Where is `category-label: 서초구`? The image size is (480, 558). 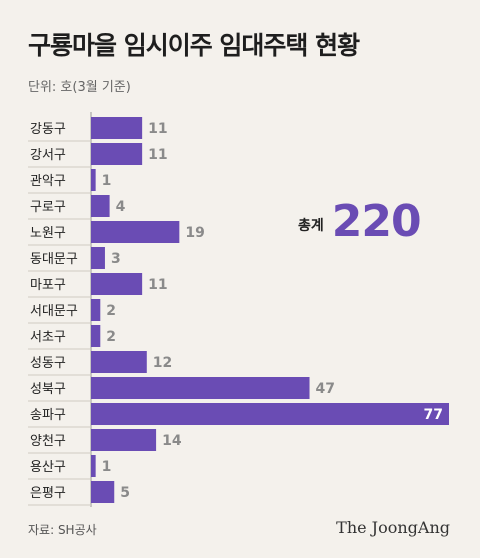
category-label: 서초구 is located at coordinates (48, 337).